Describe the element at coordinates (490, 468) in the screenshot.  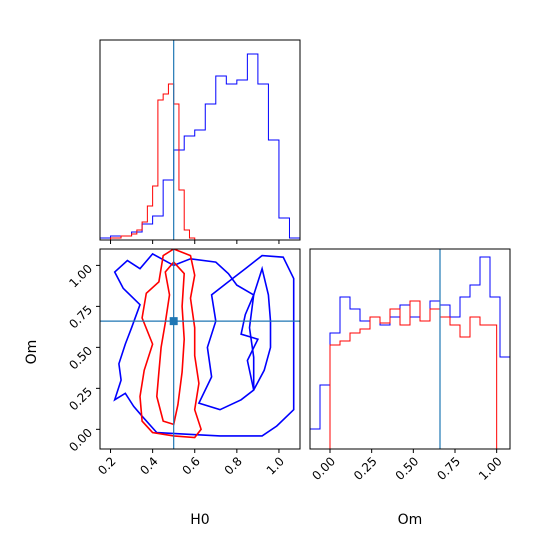
I see `om-xtick-label: 1.00` at that location.